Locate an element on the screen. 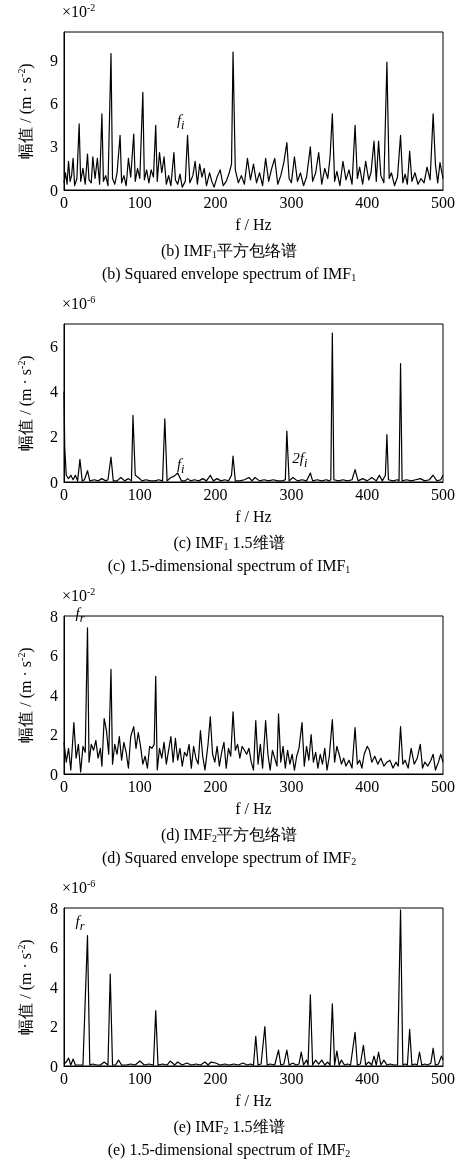 Image resolution: width=458 pixels, height=1171 pixels. annotation: 2f$_{i}$ is located at coordinates (300, 460).